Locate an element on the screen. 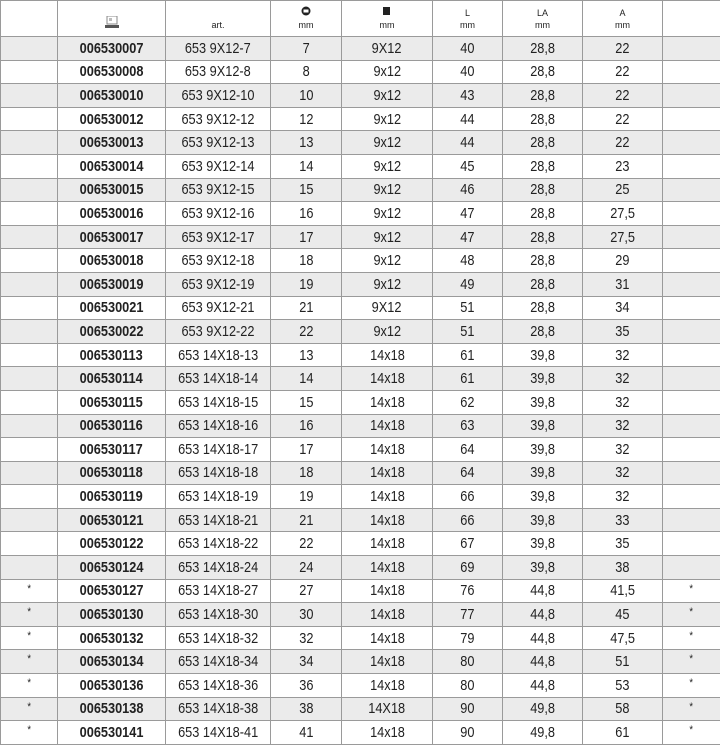  hex-size-text: 34 is located at coordinates (306, 661).